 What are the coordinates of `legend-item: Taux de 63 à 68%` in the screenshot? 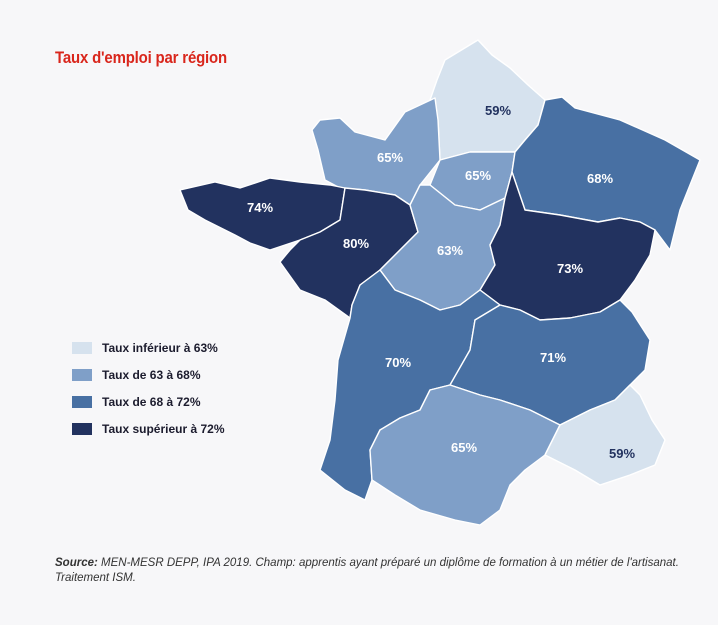 It's located at (148, 374).